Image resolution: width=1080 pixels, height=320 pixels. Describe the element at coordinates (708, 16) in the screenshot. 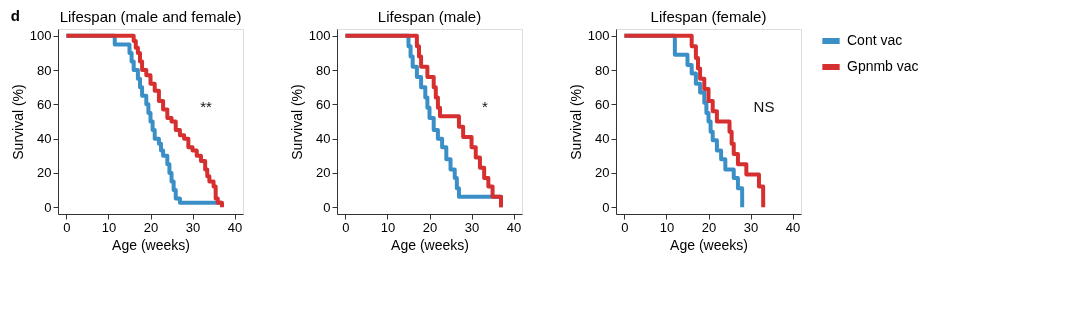

I see `chart-title: Lifespan (female)` at that location.